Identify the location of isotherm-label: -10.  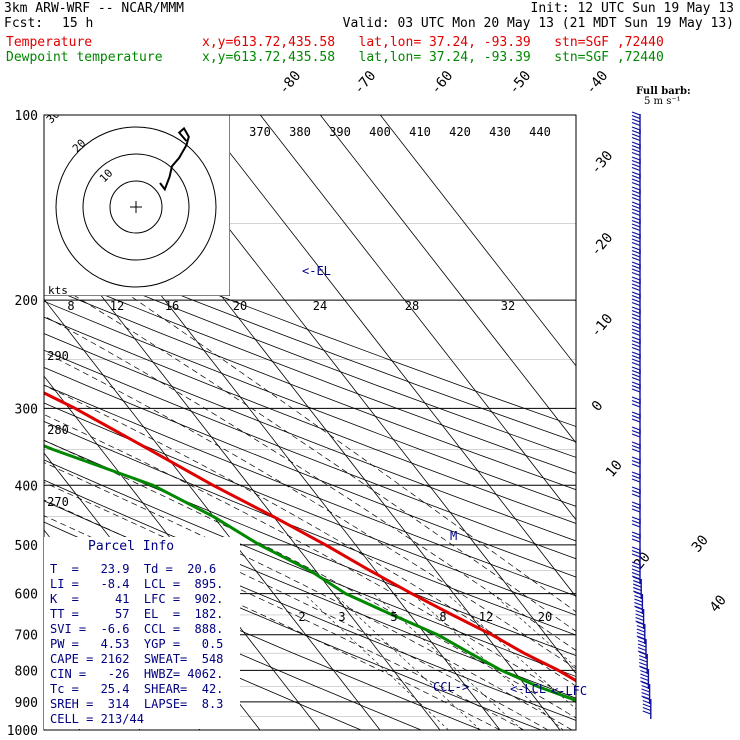
(602, 326).